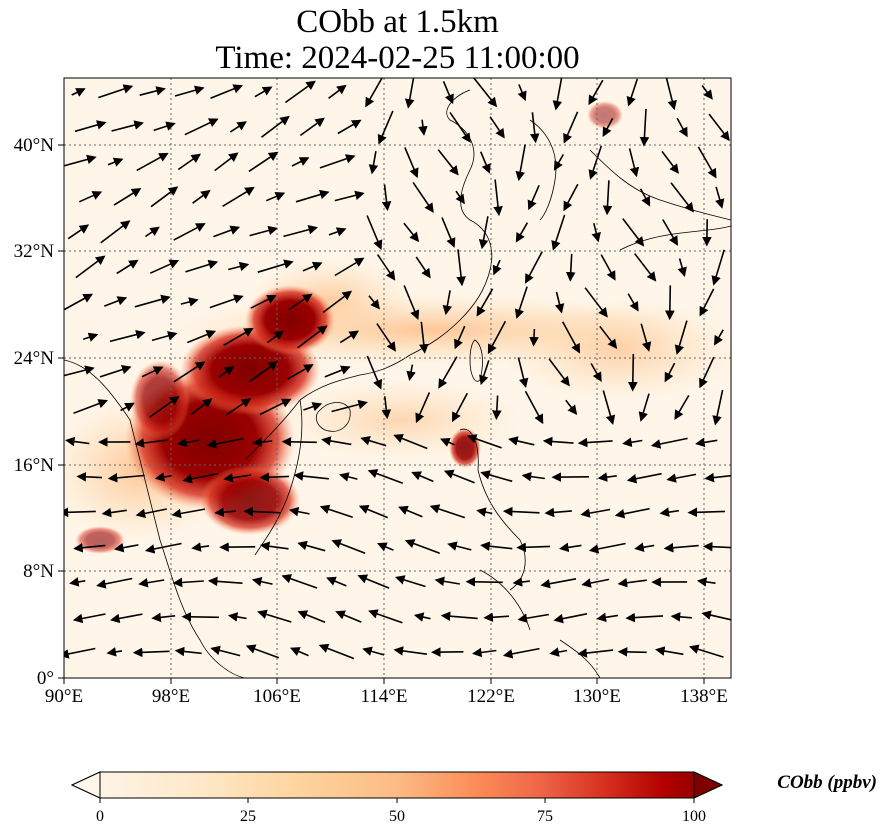 Image resolution: width=887 pixels, height=836 pixels. Describe the element at coordinates (694, 816) in the screenshot. I see `colorbar-tick-label: 100` at that location.